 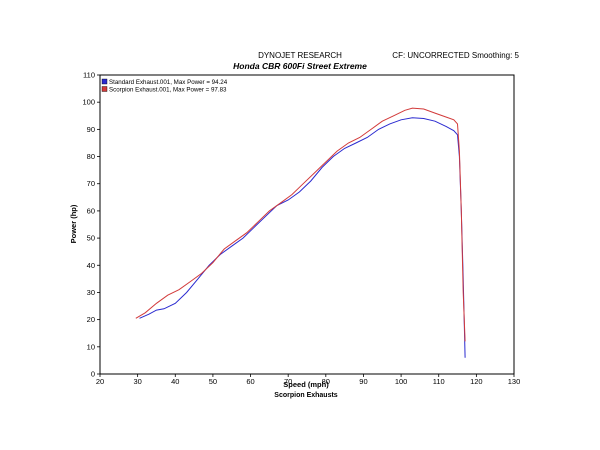 I want to click on y-tick-label: 100, so click(x=88, y=102).